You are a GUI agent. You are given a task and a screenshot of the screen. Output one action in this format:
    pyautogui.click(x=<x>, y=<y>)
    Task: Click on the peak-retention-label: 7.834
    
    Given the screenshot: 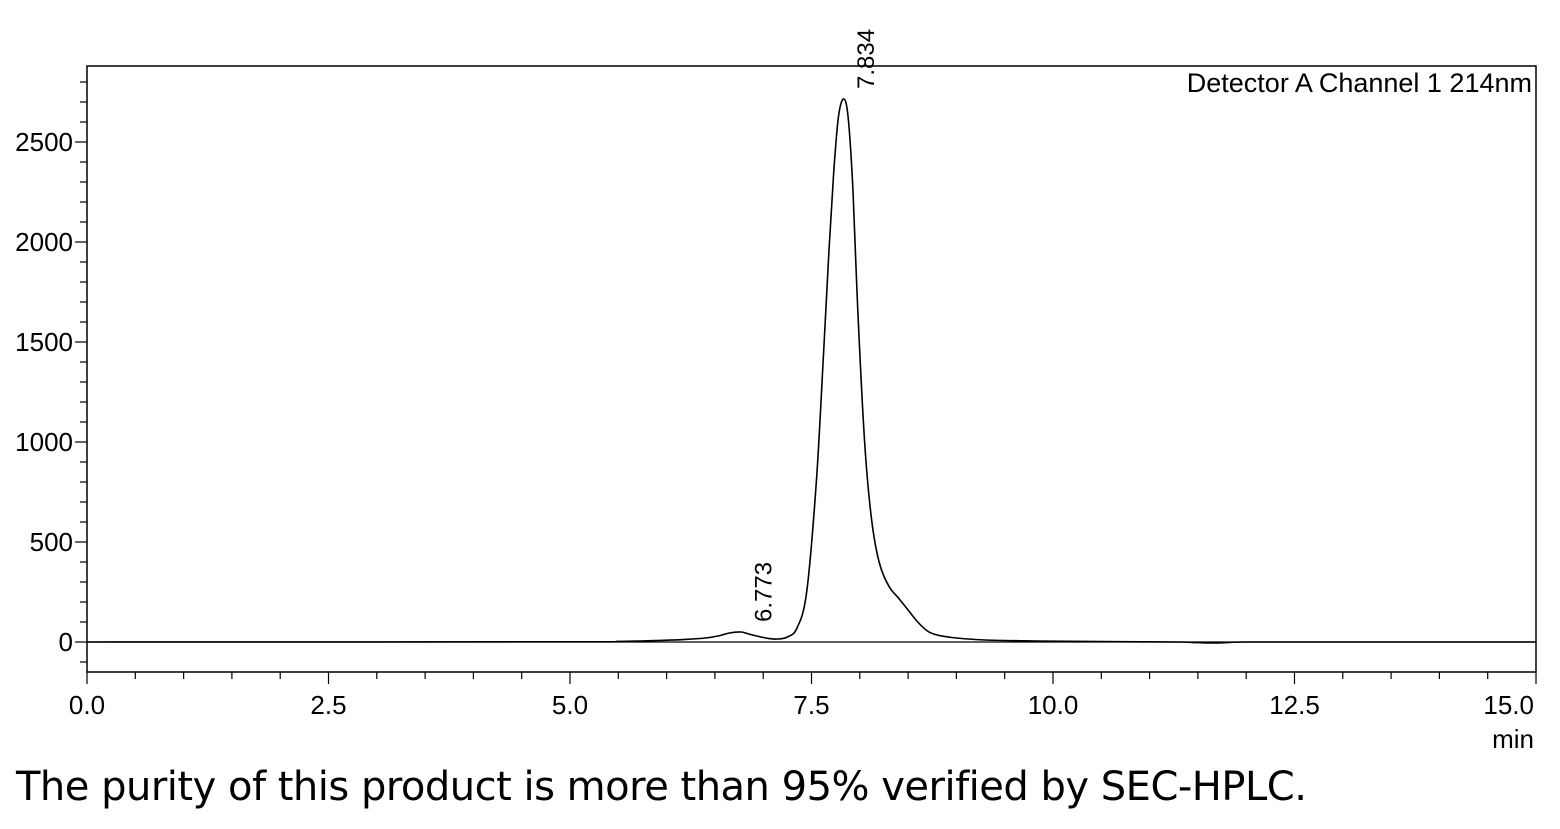 What is the action you would take?
    pyautogui.click(x=866, y=59)
    